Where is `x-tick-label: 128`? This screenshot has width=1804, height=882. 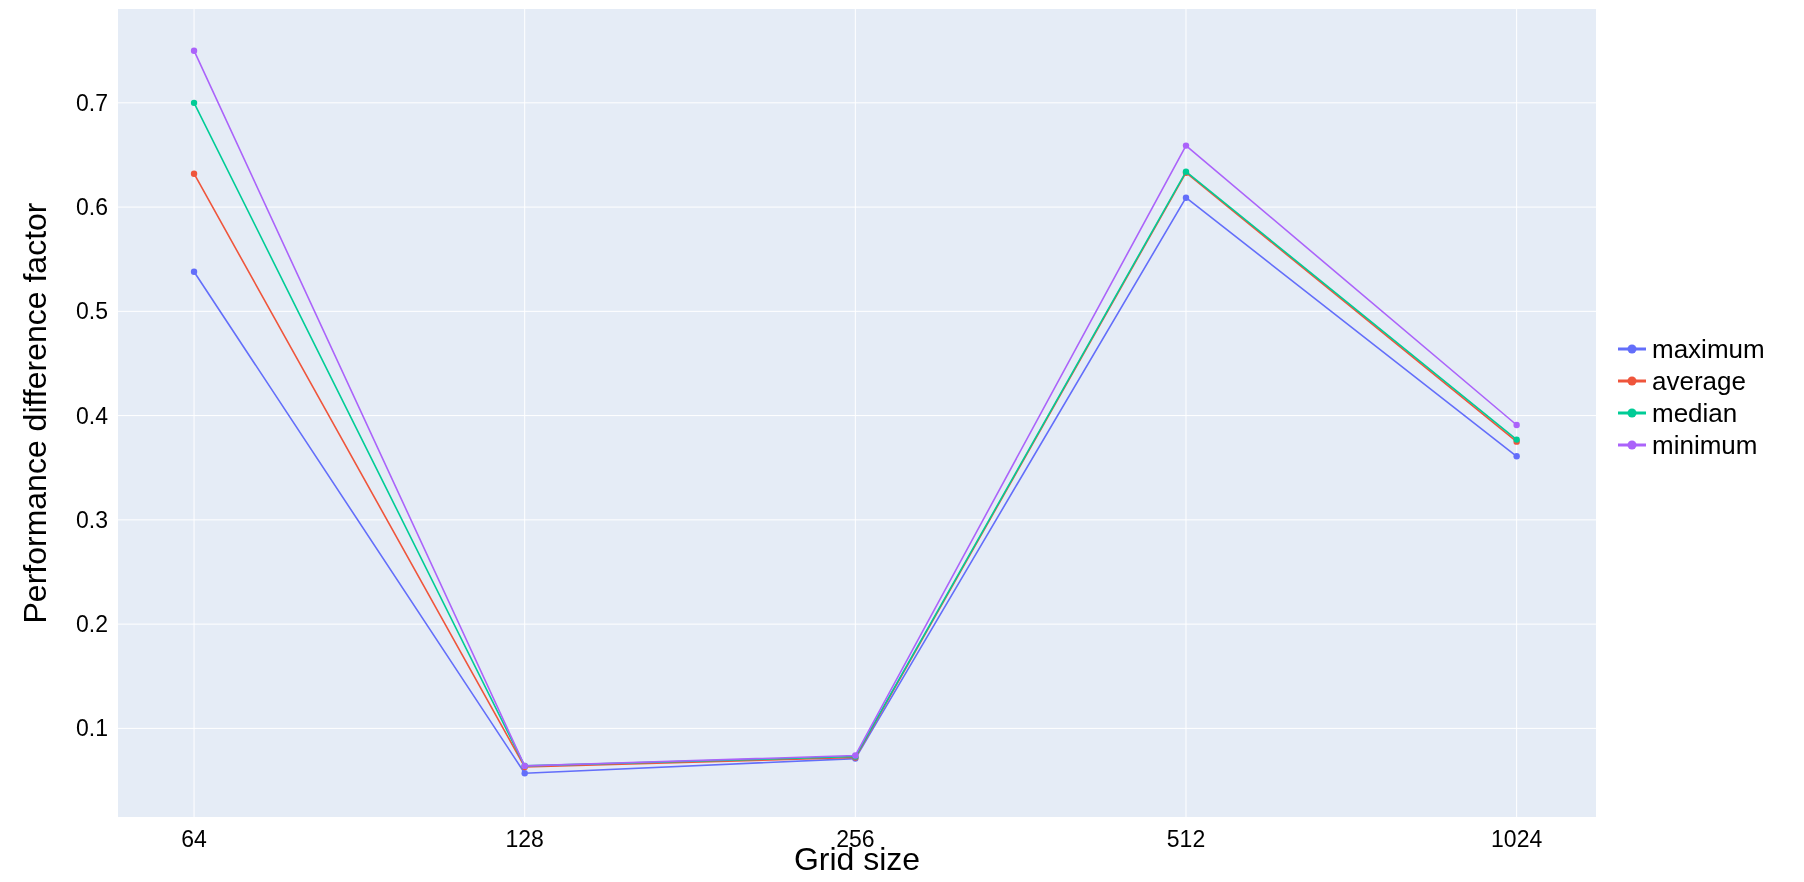
x-tick-label: 128 is located at coordinates (524, 839).